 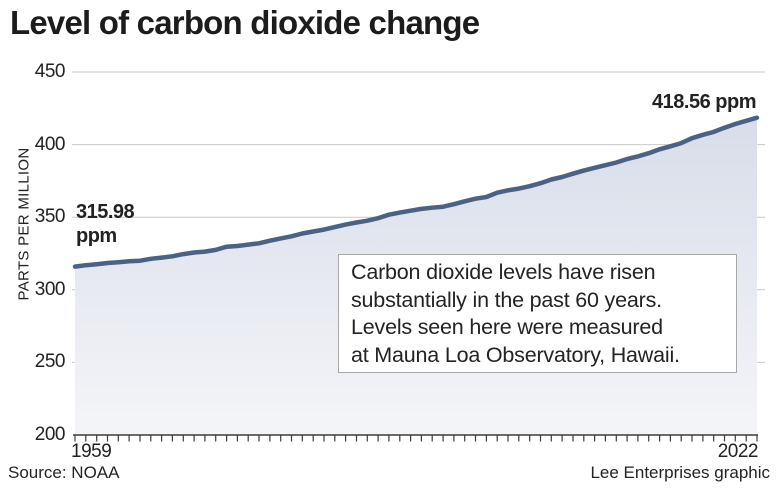 What do you see at coordinates (50, 434) in the screenshot?
I see `y-tick-label-200: 200` at bounding box center [50, 434].